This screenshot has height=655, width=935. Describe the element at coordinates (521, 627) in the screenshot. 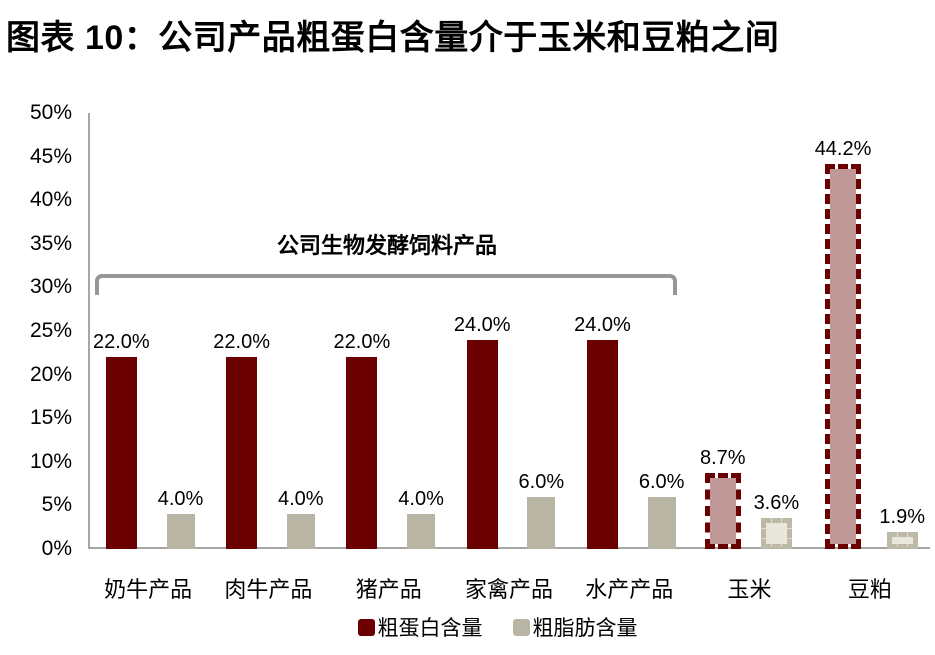

I see `legend-swatch-fat` at that location.